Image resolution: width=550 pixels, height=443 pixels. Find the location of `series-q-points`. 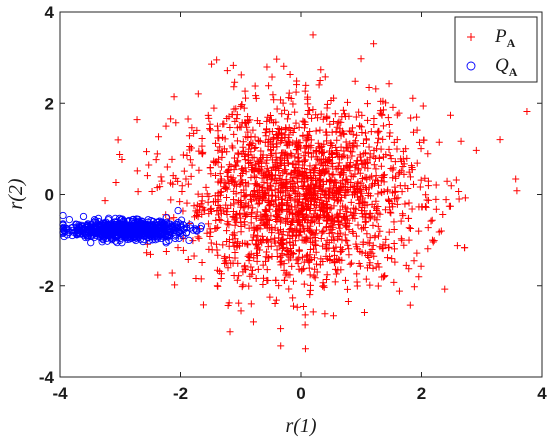

series-q-points is located at coordinates (132, 226).